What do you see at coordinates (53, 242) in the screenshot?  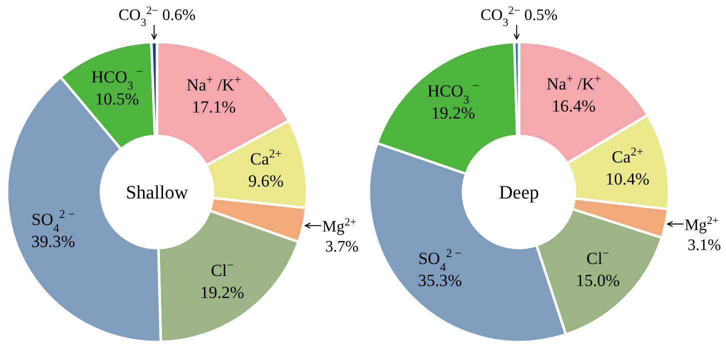 I see `data-label: 39.3%` at bounding box center [53, 242].